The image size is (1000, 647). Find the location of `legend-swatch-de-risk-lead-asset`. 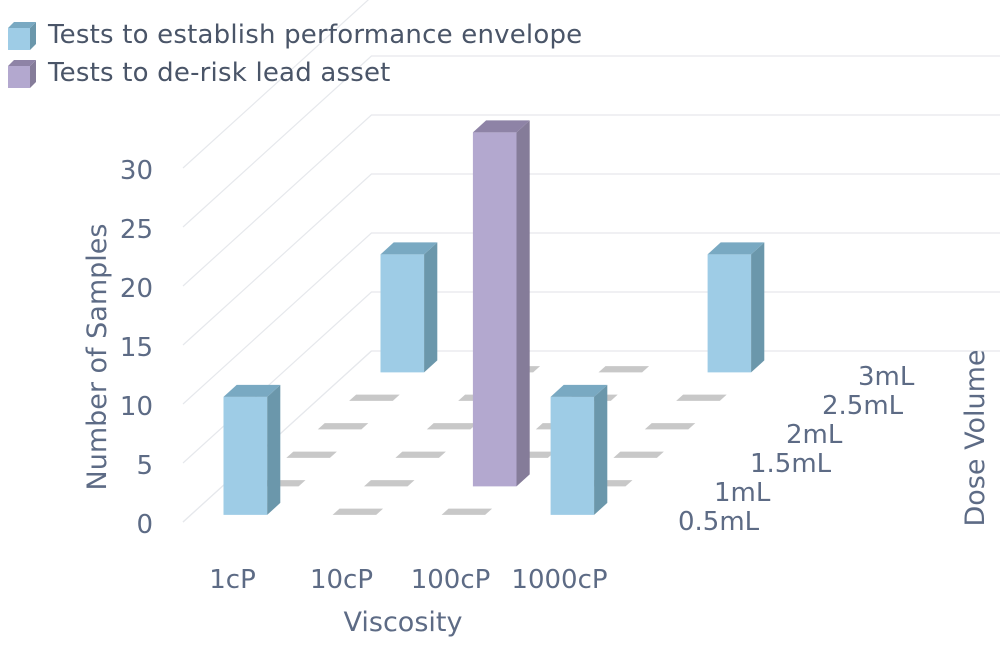

legend-swatch-de-risk-lead-asset is located at coordinates (22, 74).